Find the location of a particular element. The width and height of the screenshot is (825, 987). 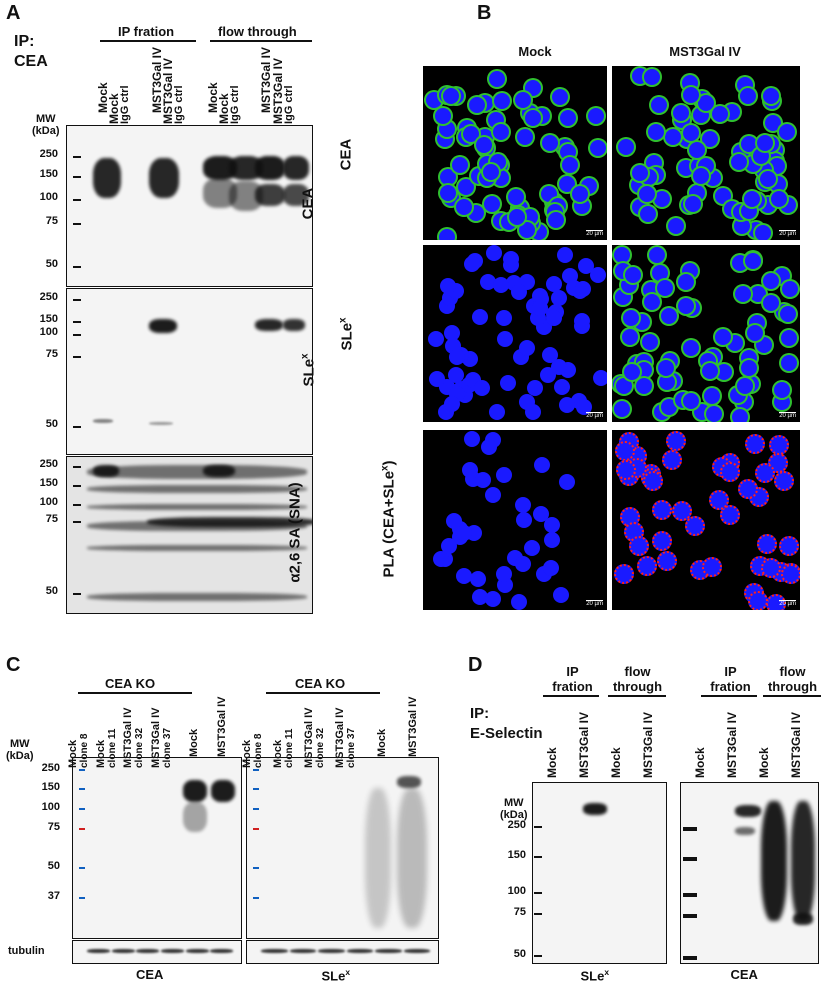

ip-label-d: IP: E-Selectin is located at coordinates (506, 723).